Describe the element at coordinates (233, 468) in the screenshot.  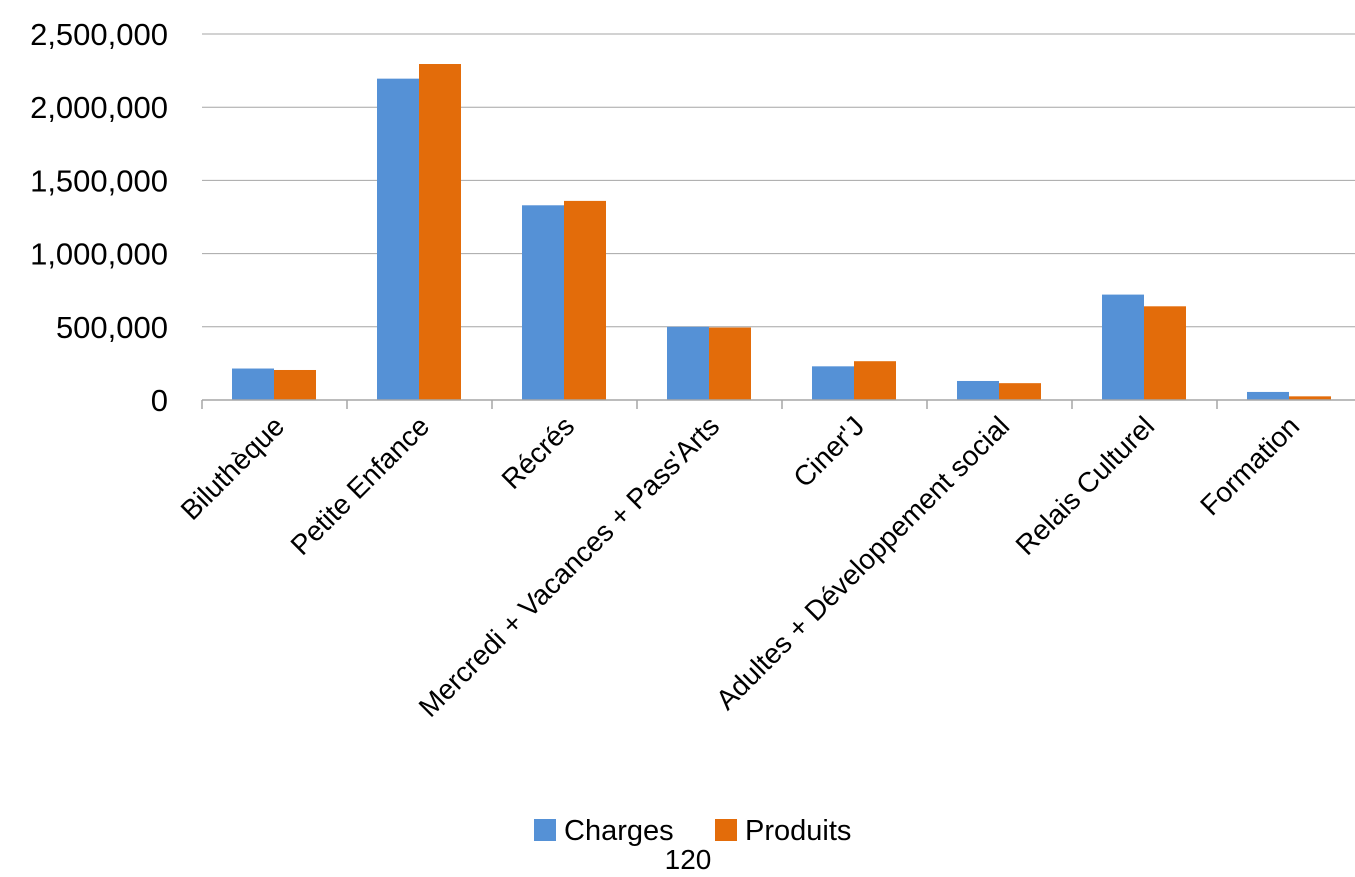
I see `x-category-label: Biluthèque` at that location.